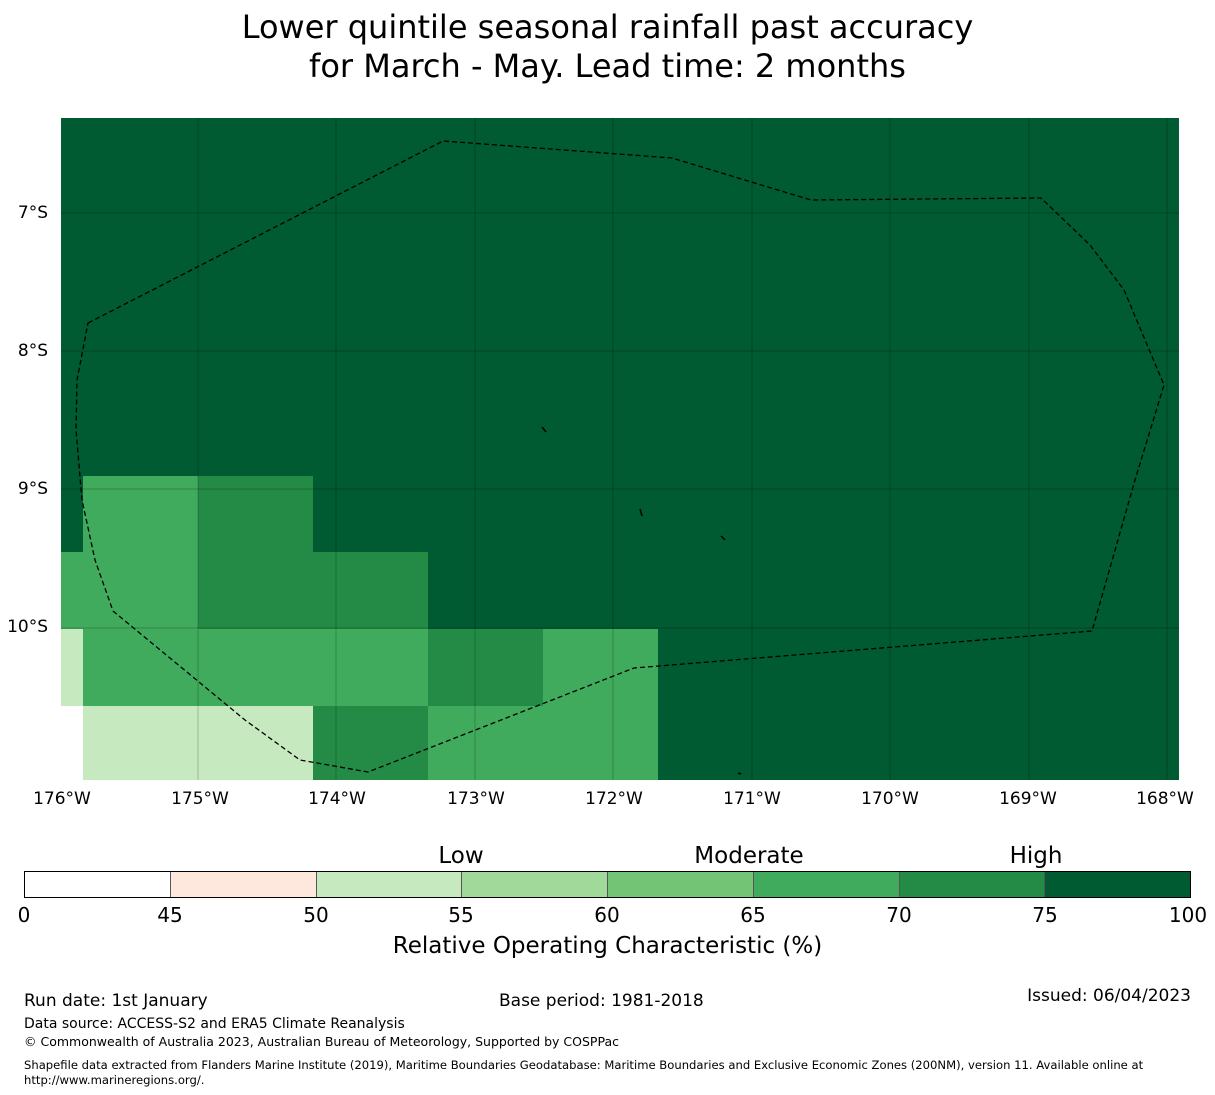 Image resolution: width=1215 pixels, height=1095 pixels. Describe the element at coordinates (899, 915) in the screenshot. I see `colorbar-tick: 70` at that location.